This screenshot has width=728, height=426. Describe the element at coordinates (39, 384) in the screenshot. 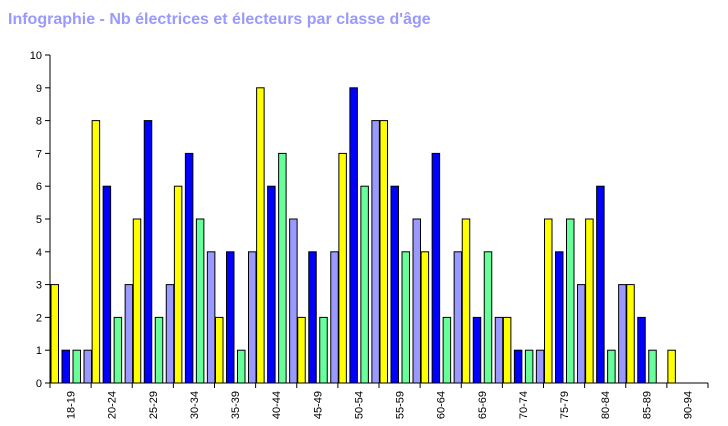

I see `y-tick-label: 0` at that location.